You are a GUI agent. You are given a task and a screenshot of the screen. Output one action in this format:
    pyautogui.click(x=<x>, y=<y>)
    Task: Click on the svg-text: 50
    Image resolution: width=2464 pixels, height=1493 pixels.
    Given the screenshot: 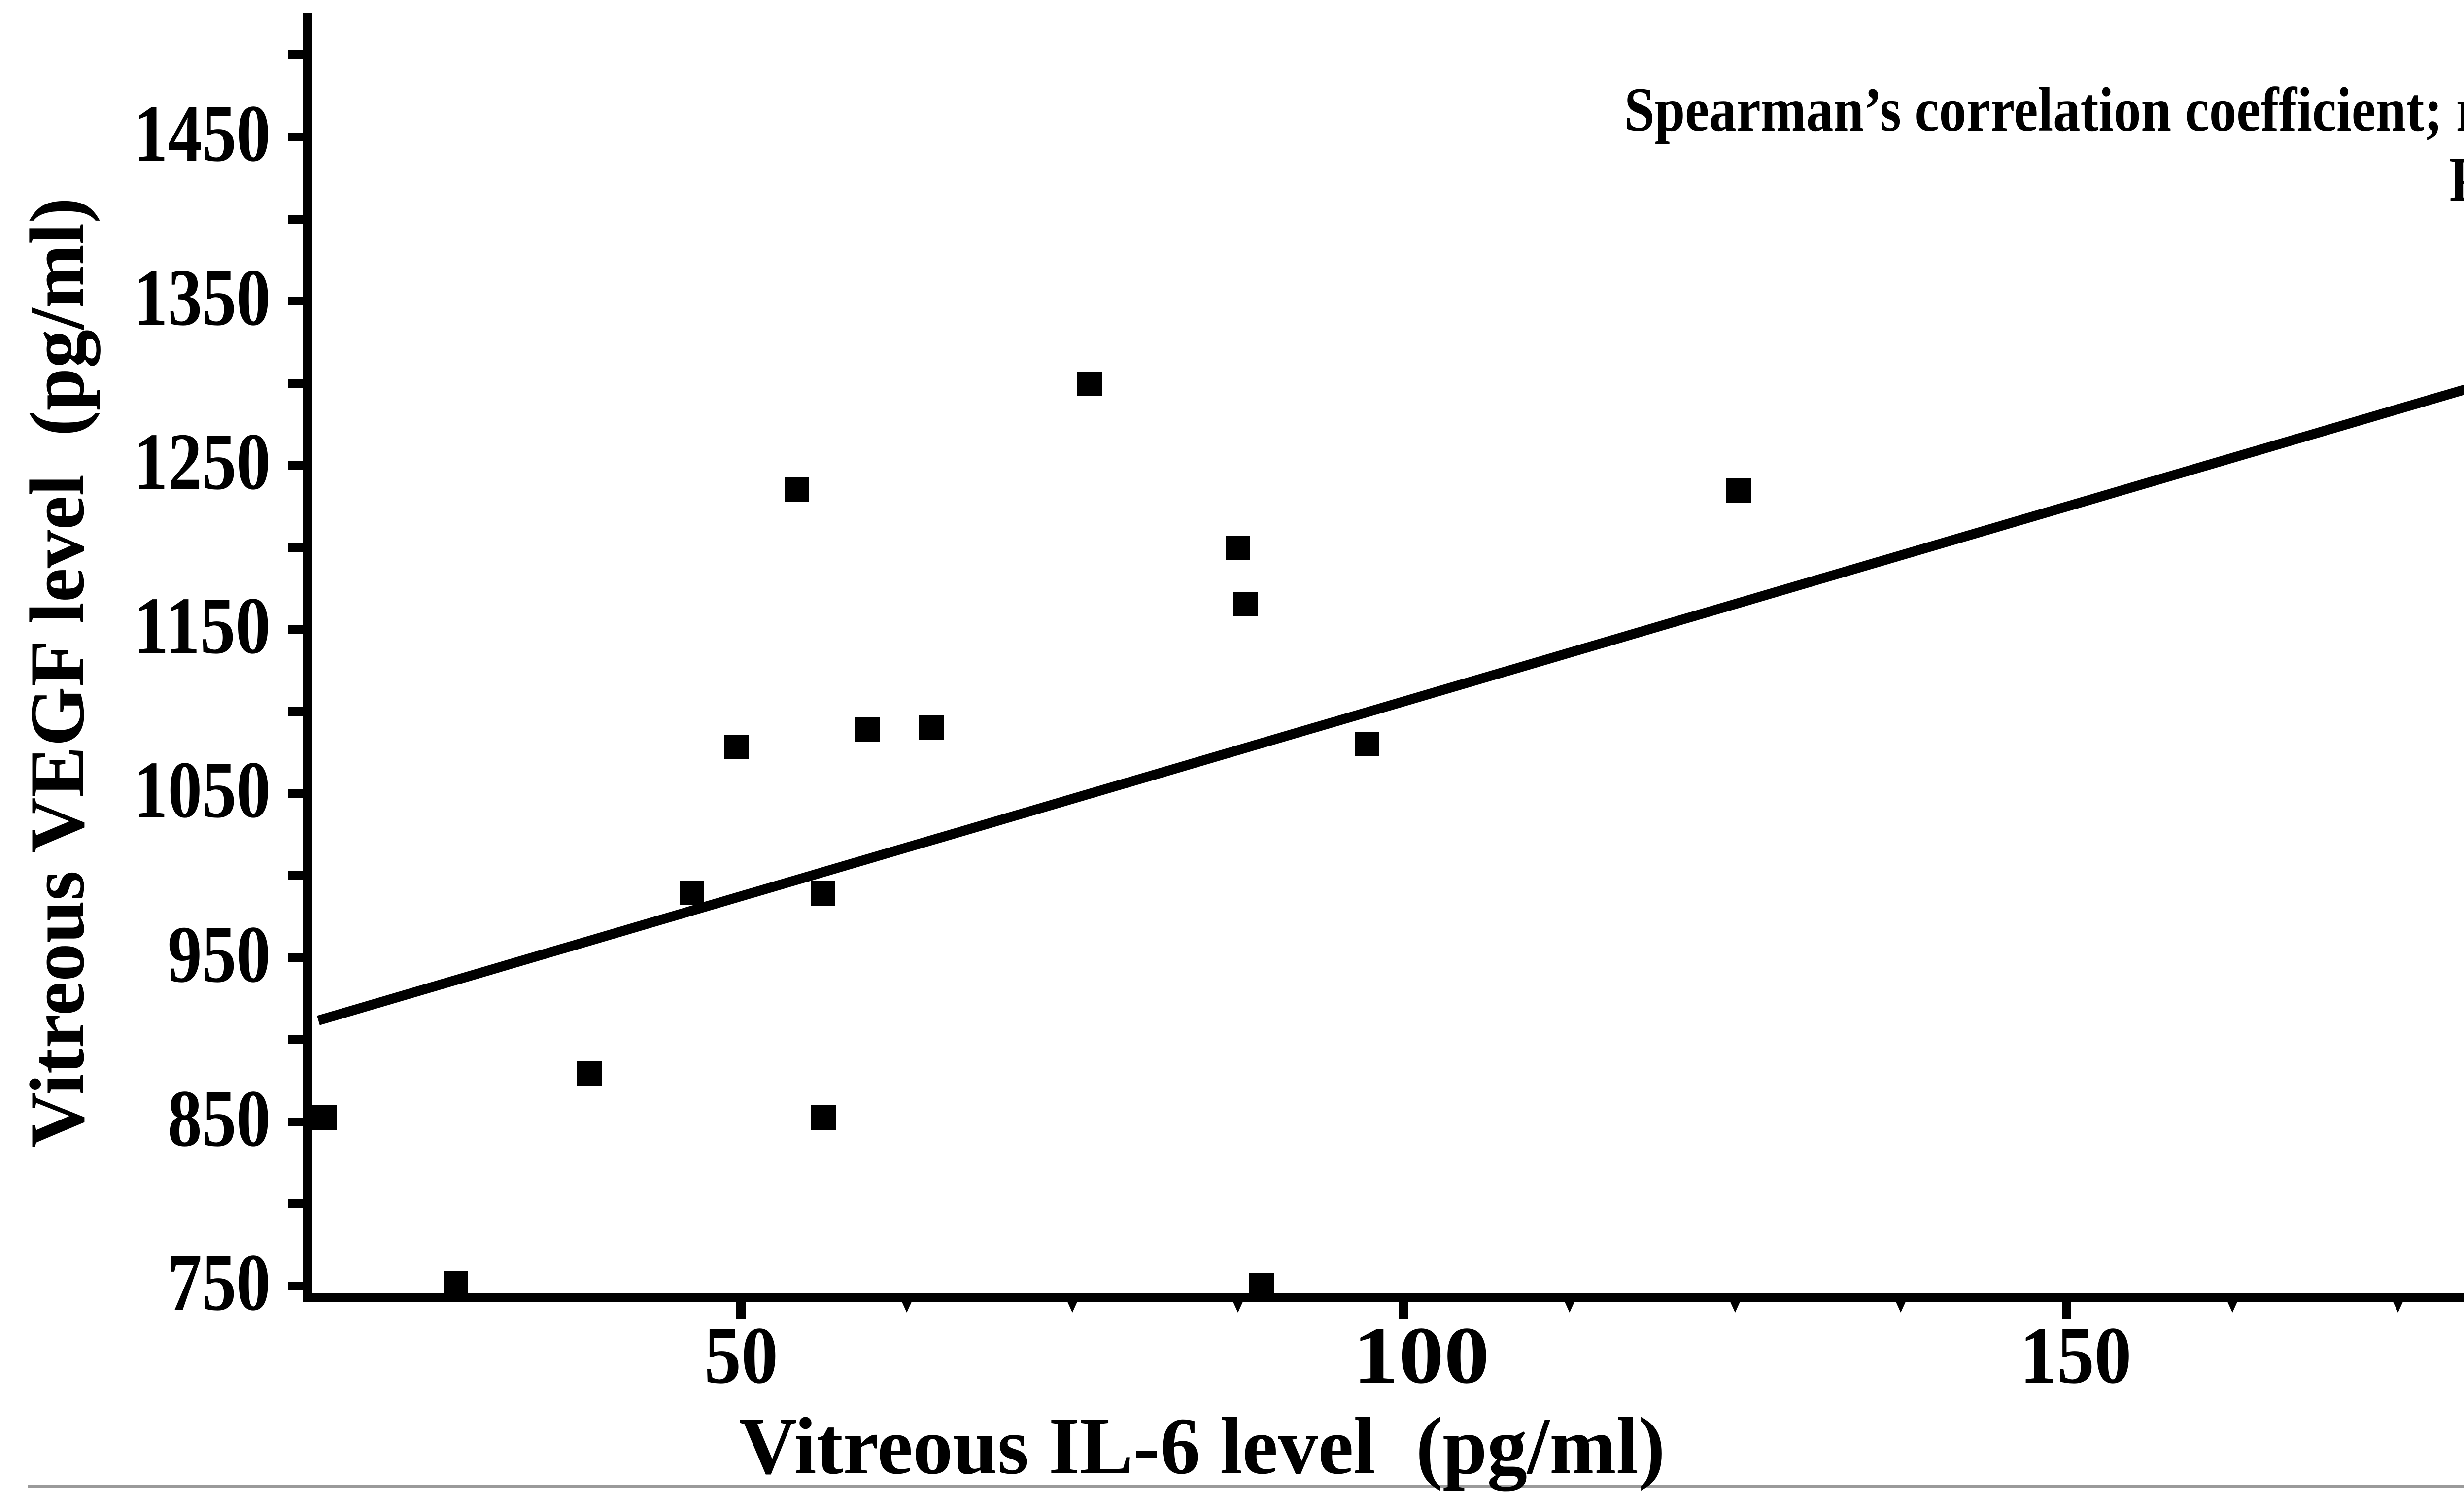 What is the action you would take?
    pyautogui.click(x=741, y=1355)
    